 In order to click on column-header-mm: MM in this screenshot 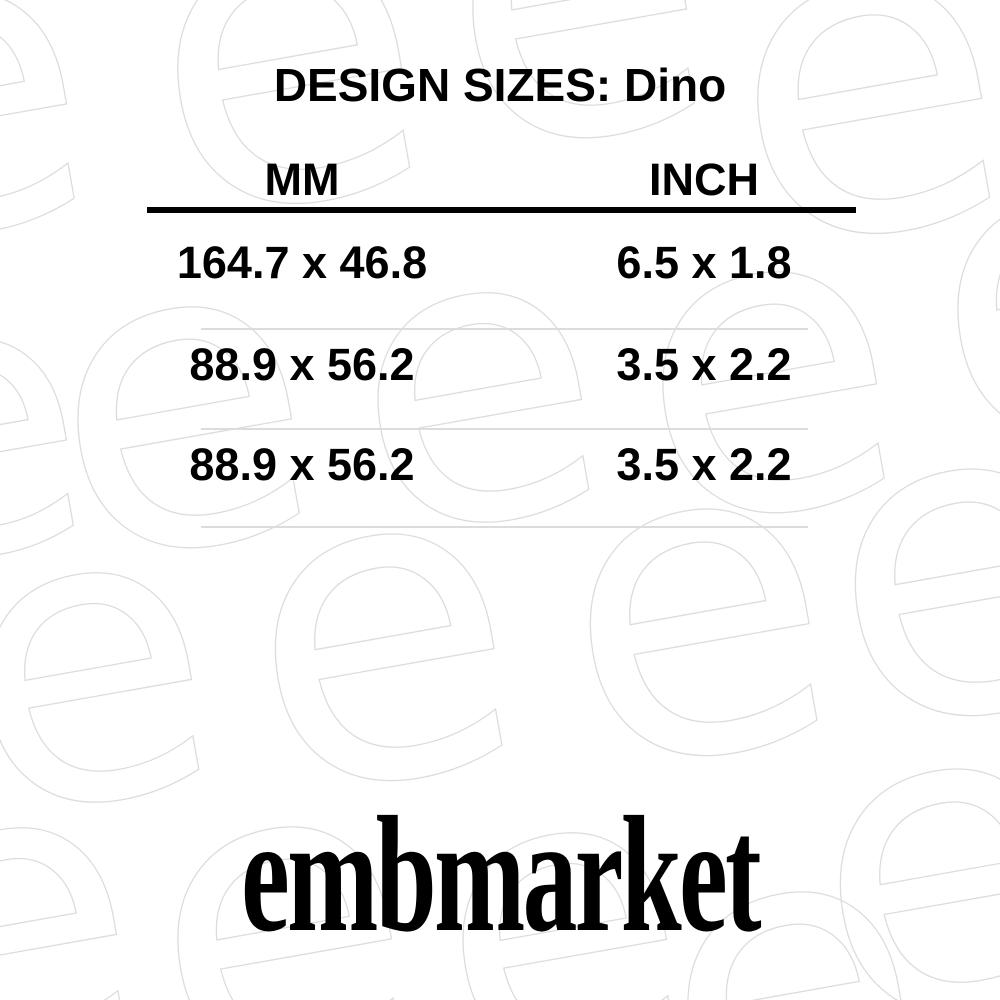, I will do `click(302, 179)`.